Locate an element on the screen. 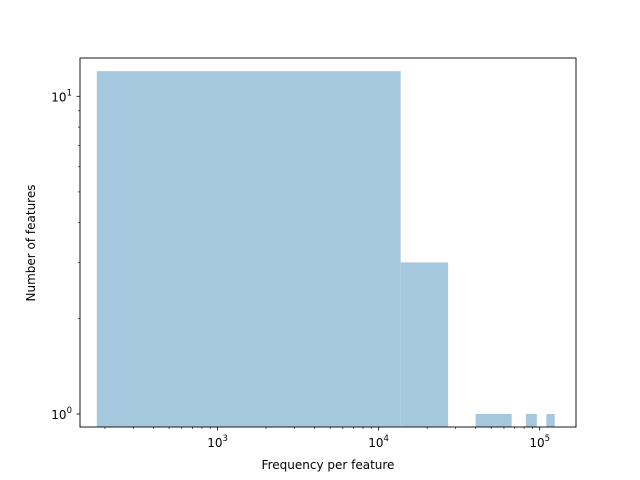 This screenshot has width=640, height=480. y-axis-ticks: 10⁰ 10¹ is located at coordinates (65, 255).